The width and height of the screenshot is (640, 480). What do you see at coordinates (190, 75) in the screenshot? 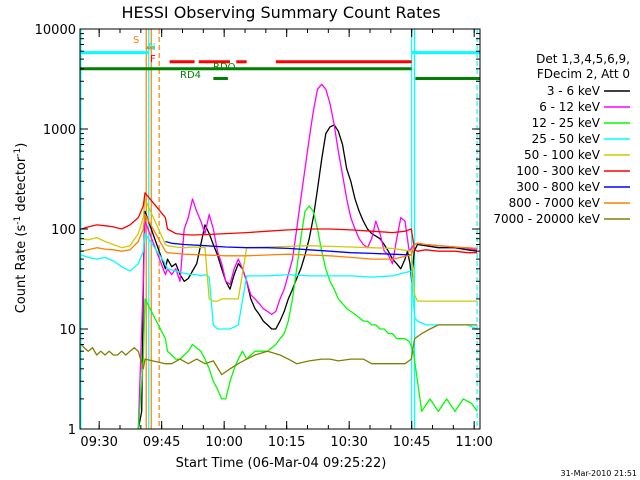
I see `flag-label-rd4: RD4` at bounding box center [190, 75].